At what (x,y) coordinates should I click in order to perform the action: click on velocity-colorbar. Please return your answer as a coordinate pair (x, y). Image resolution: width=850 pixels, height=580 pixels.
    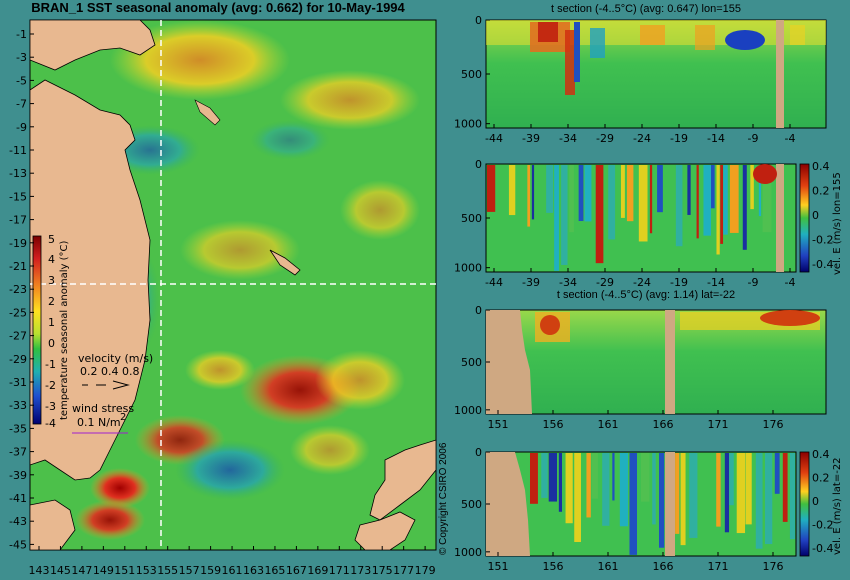
    Looking at the image, I should click on (804, 218).